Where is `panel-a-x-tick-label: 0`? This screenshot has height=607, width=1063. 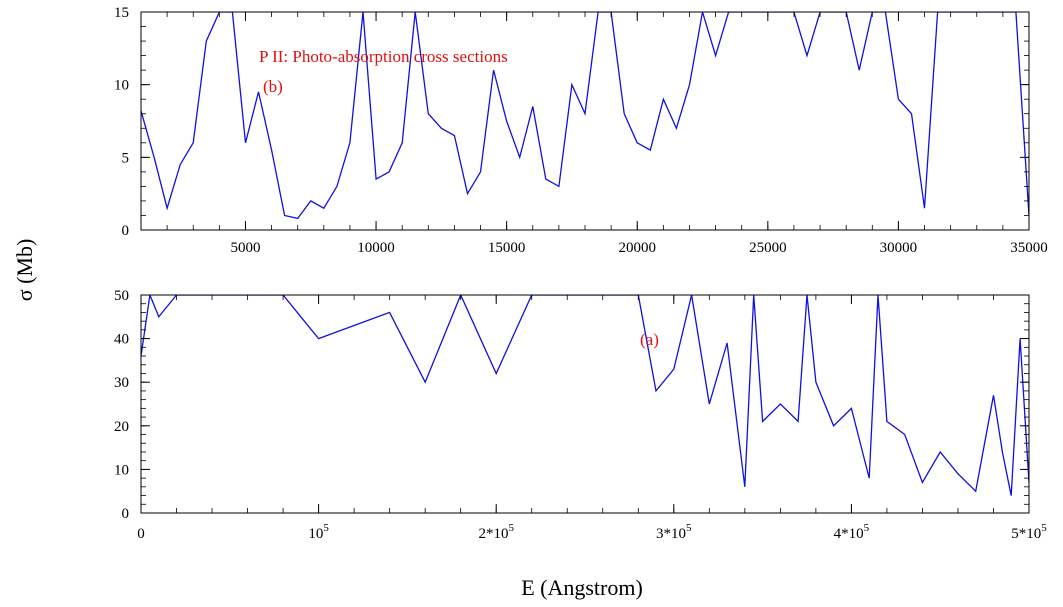
panel-a-x-tick-label: 0 is located at coordinates (141, 534).